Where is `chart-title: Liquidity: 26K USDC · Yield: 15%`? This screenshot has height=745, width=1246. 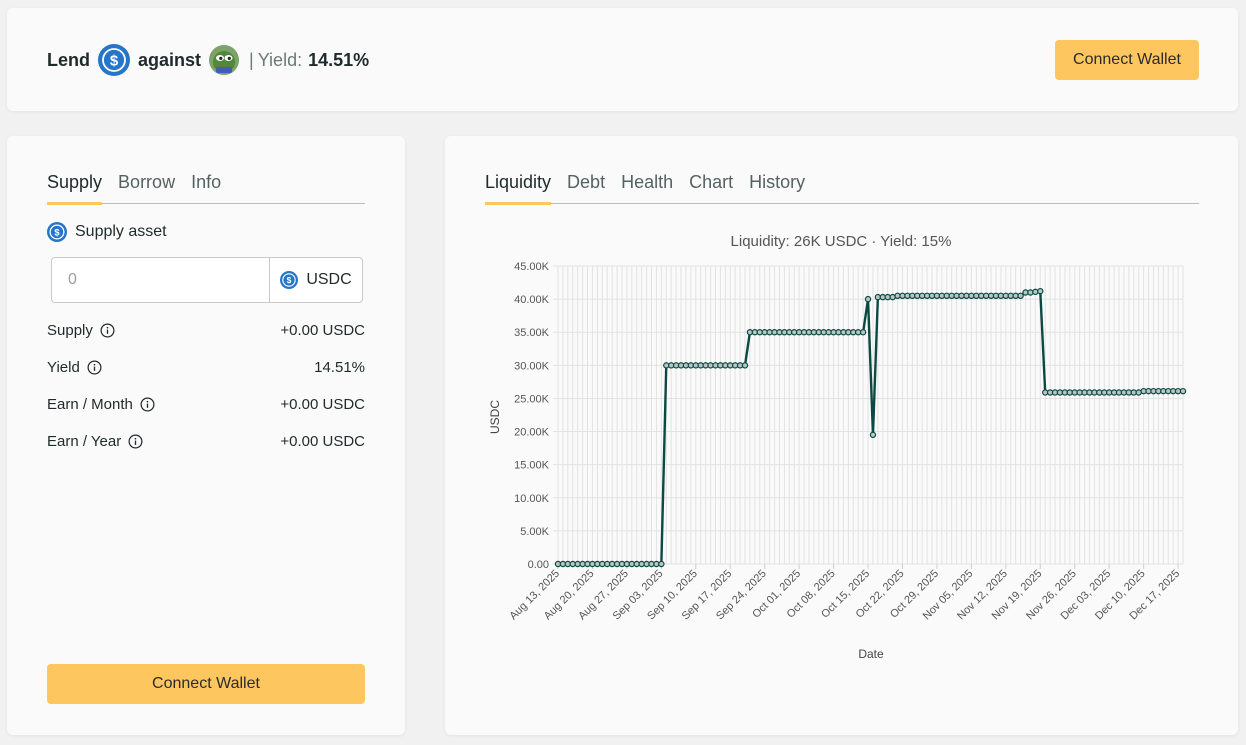 chart-title: Liquidity: 26K USDC · Yield: 15% is located at coordinates (841, 241).